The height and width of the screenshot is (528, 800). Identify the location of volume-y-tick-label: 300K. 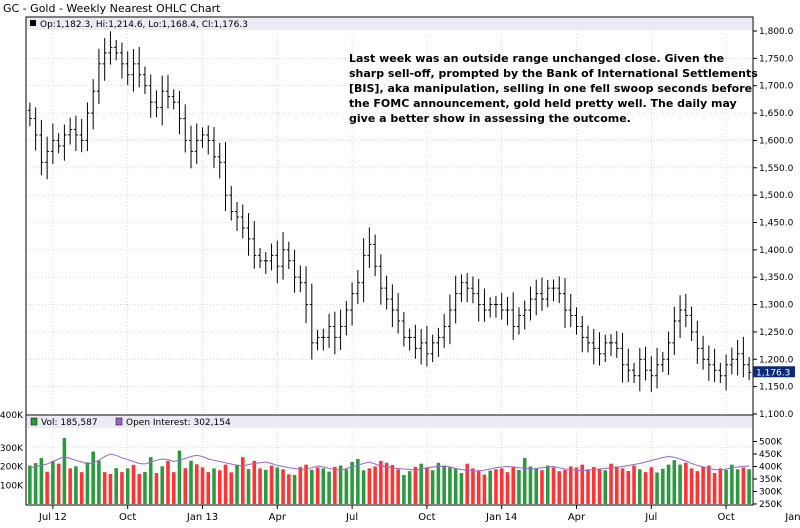
(12, 449).